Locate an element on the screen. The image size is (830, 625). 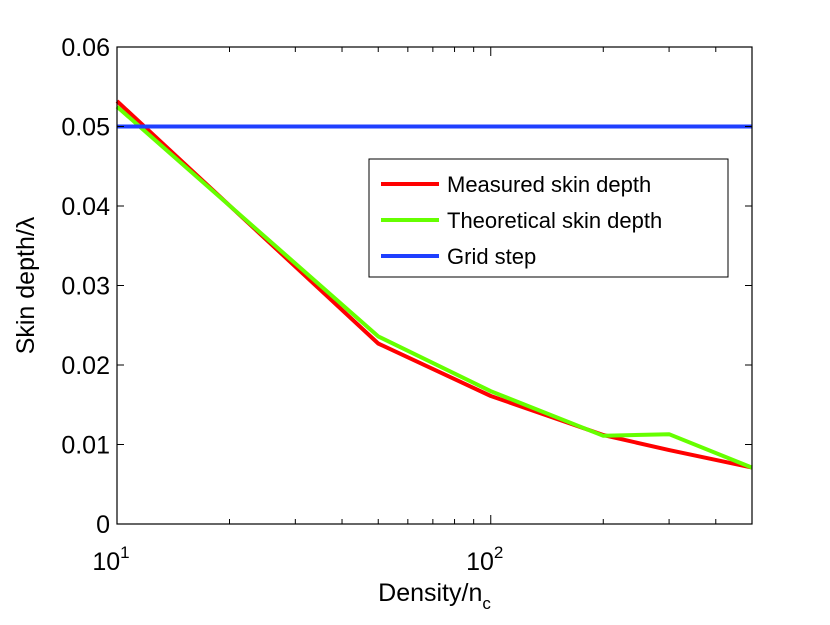
x-axis-label: Density/nc is located at coordinates (434, 596).